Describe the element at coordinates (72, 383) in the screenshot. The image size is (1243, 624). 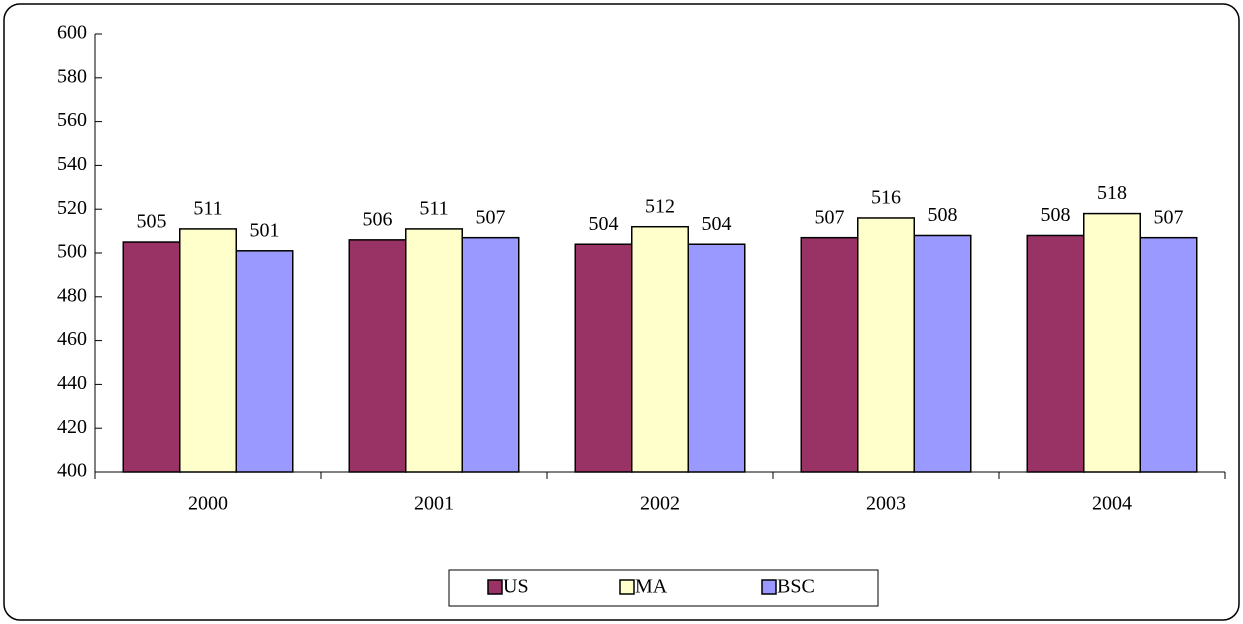
I see `y-tick-label: 440` at that location.